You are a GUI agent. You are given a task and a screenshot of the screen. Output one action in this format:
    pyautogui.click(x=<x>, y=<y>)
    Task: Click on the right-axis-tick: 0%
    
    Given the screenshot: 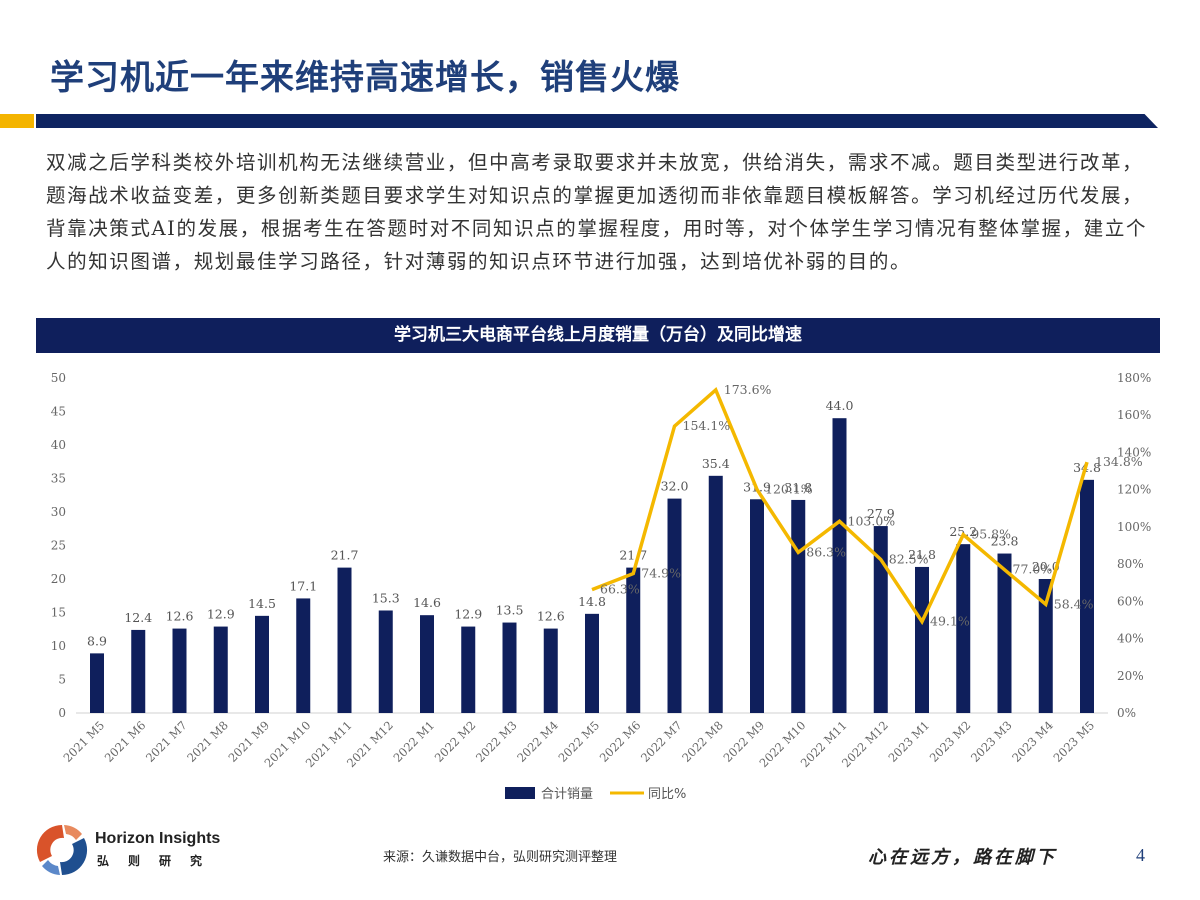 What is the action you would take?
    pyautogui.click(x=1126, y=713)
    